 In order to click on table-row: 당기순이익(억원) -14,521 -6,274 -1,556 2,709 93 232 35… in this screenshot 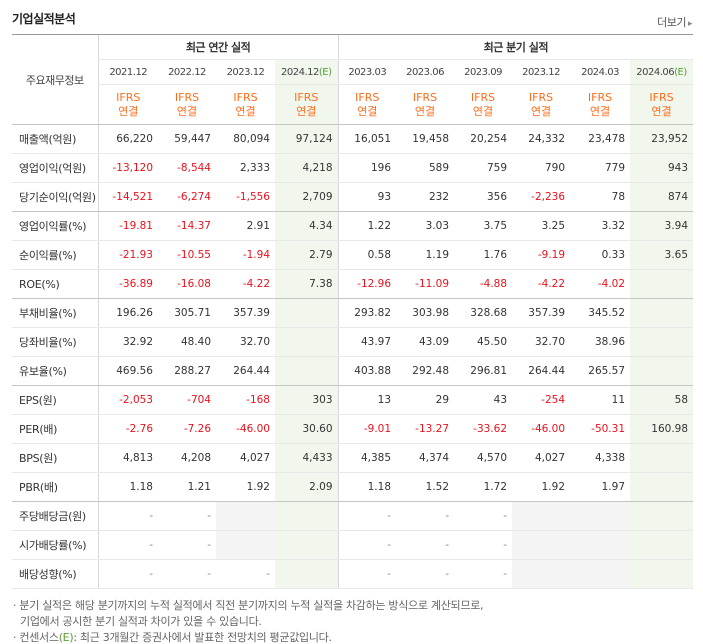, I will do `click(353, 197)`.